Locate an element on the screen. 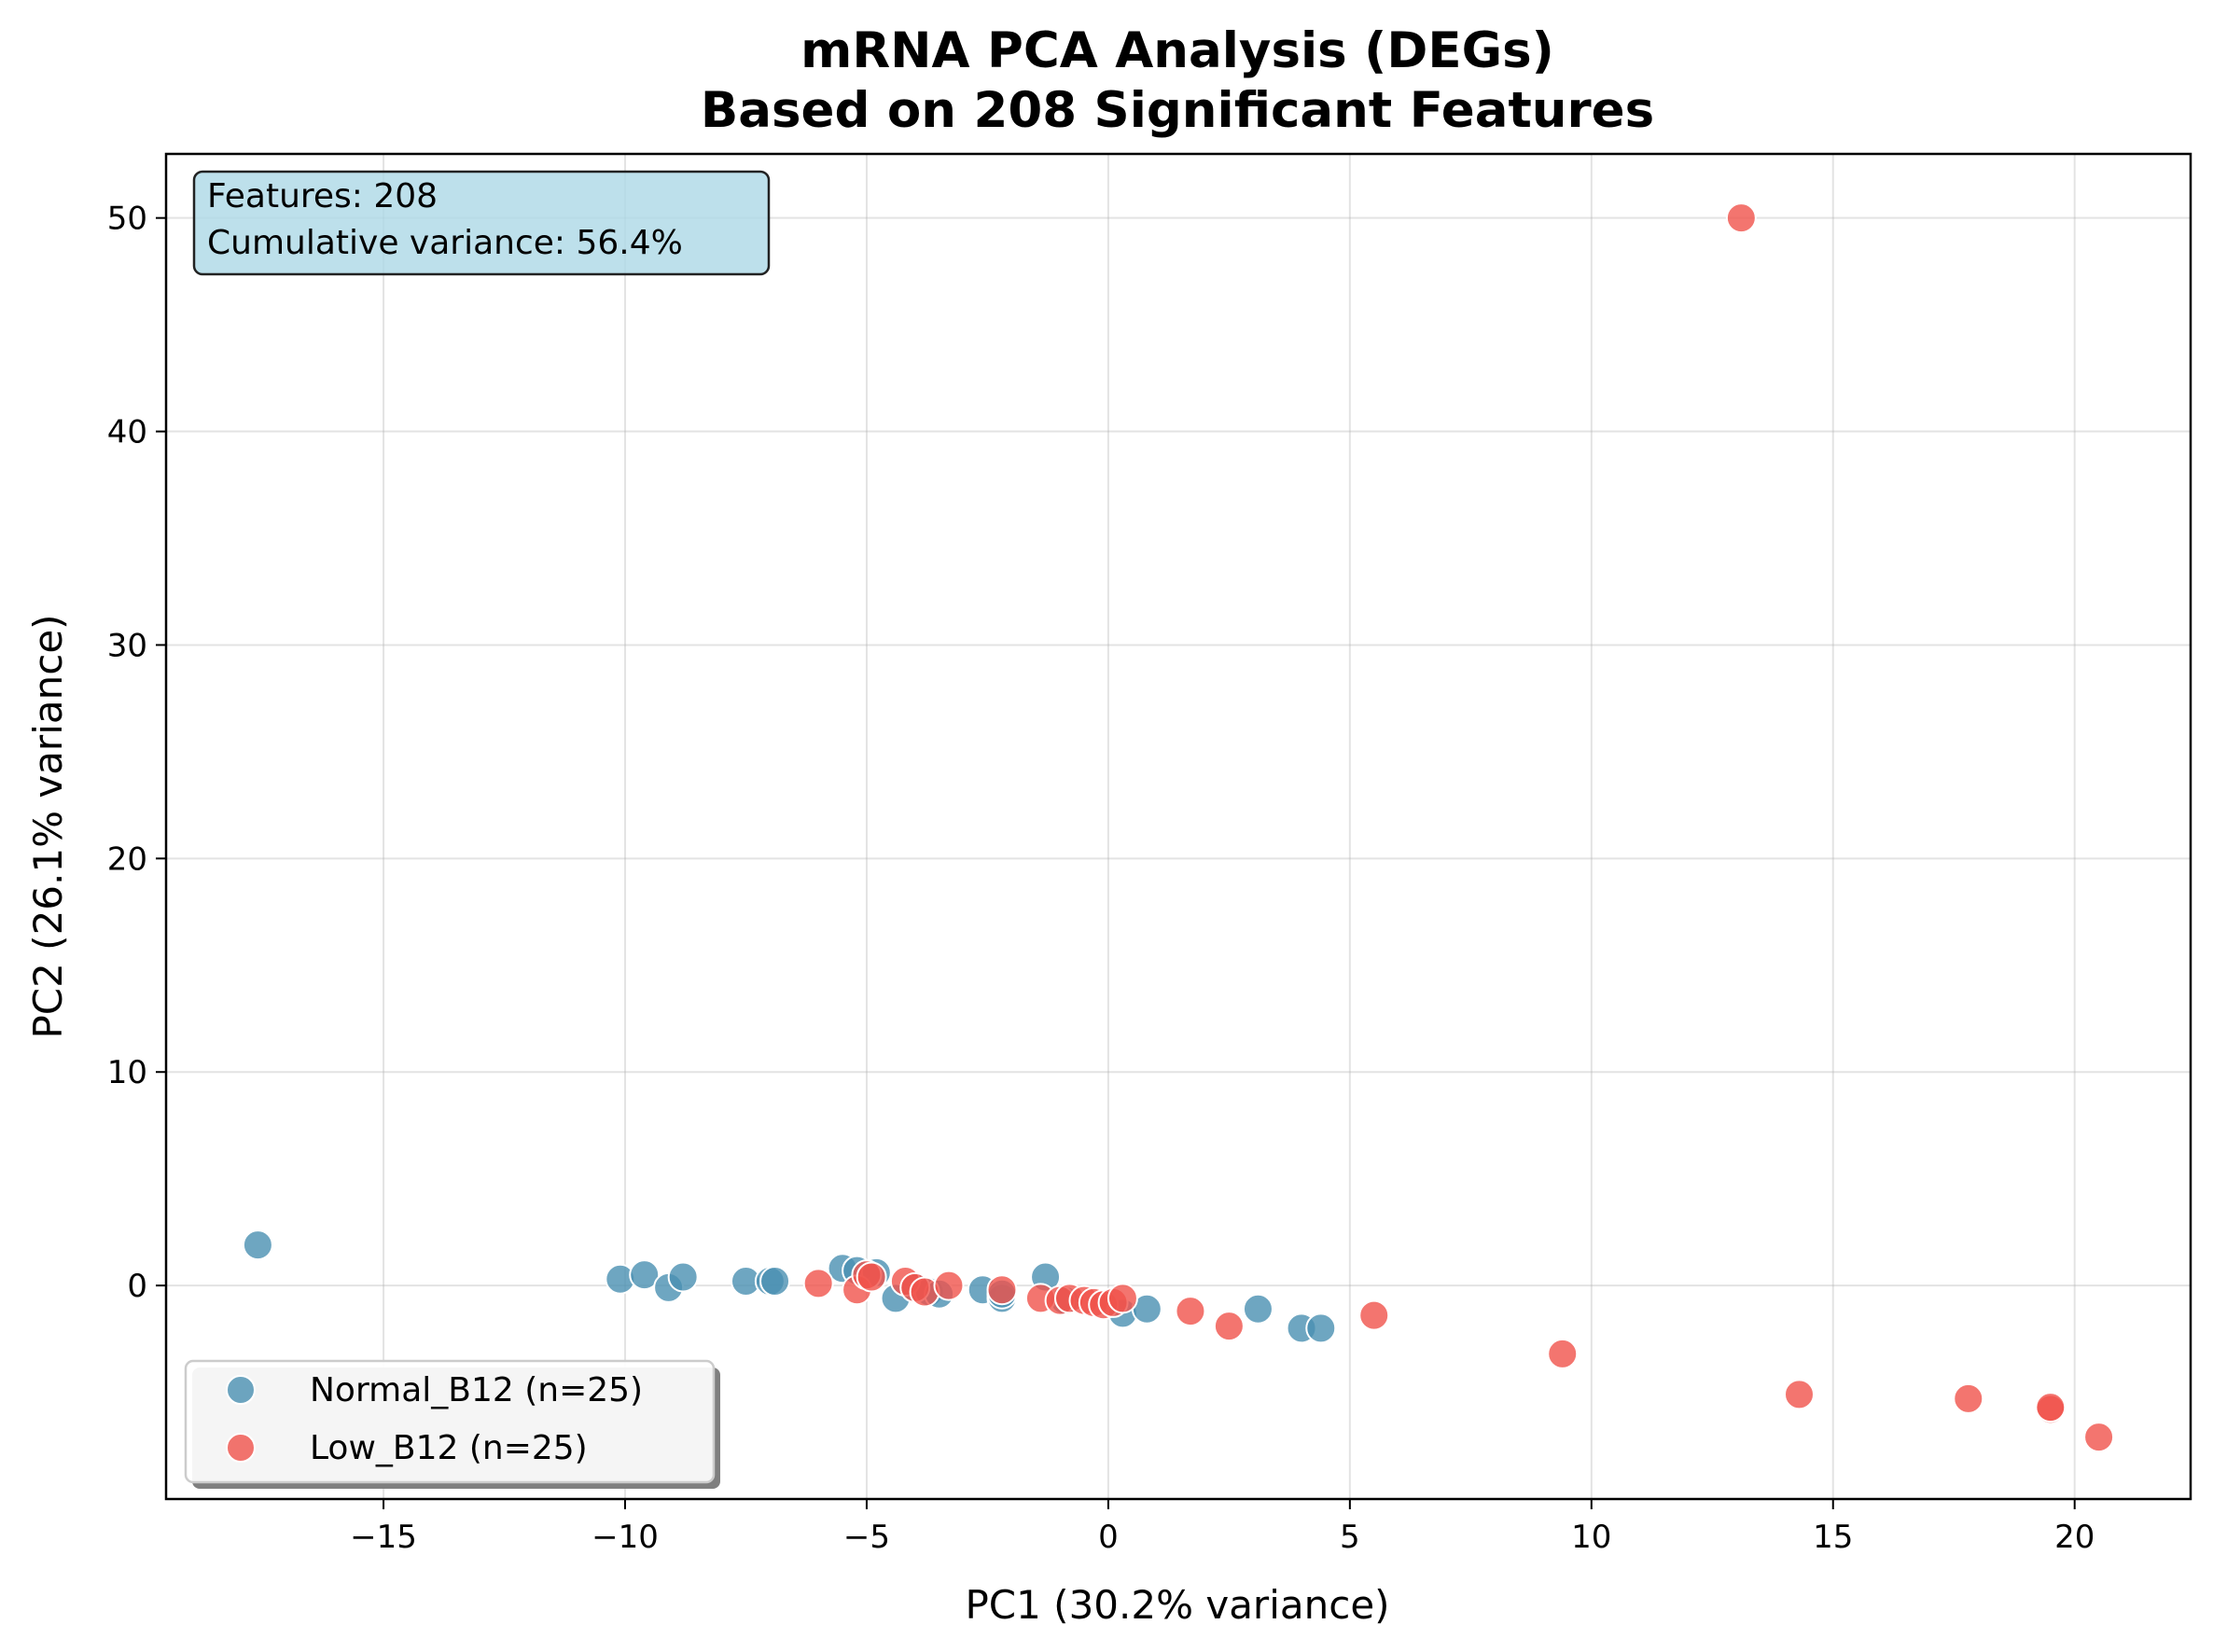 The width and height of the screenshot is (2213, 1652). legend-marker-normal-b12 is located at coordinates (241, 1390).